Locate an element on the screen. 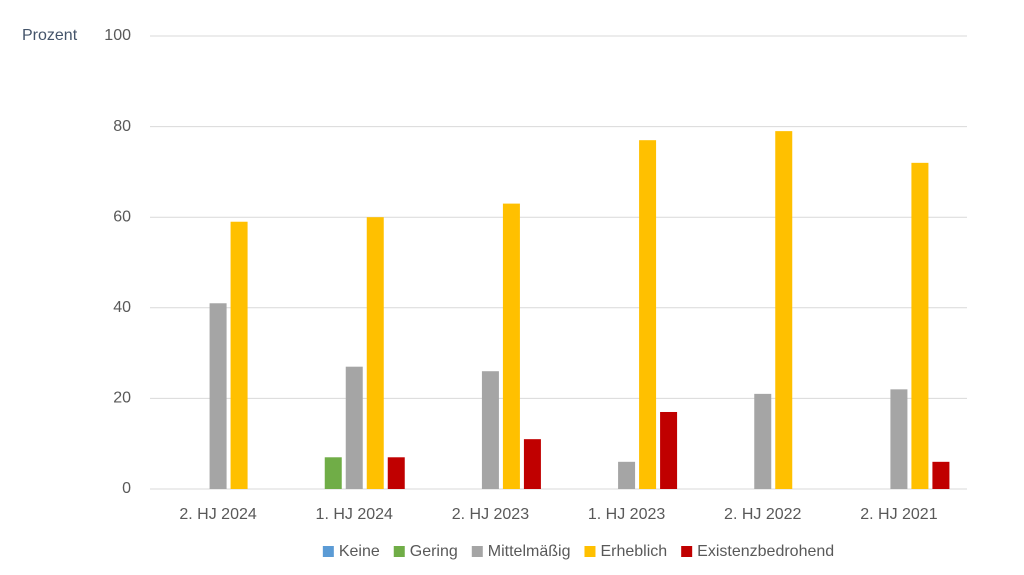  legend-label: Existenzbedrohend is located at coordinates (765, 551).